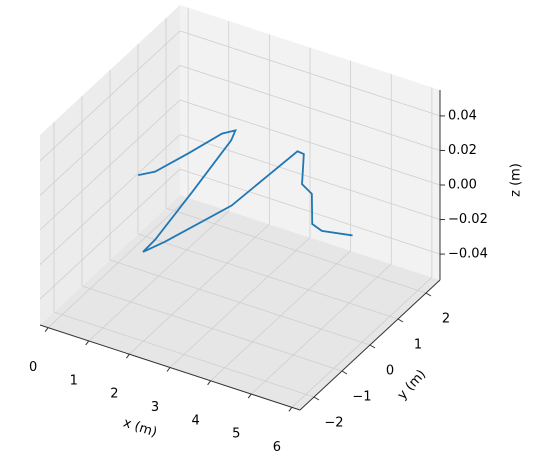  What do you see at coordinates (412, 385) in the screenshot?
I see `y-axis-label: y (m)` at bounding box center [412, 385].